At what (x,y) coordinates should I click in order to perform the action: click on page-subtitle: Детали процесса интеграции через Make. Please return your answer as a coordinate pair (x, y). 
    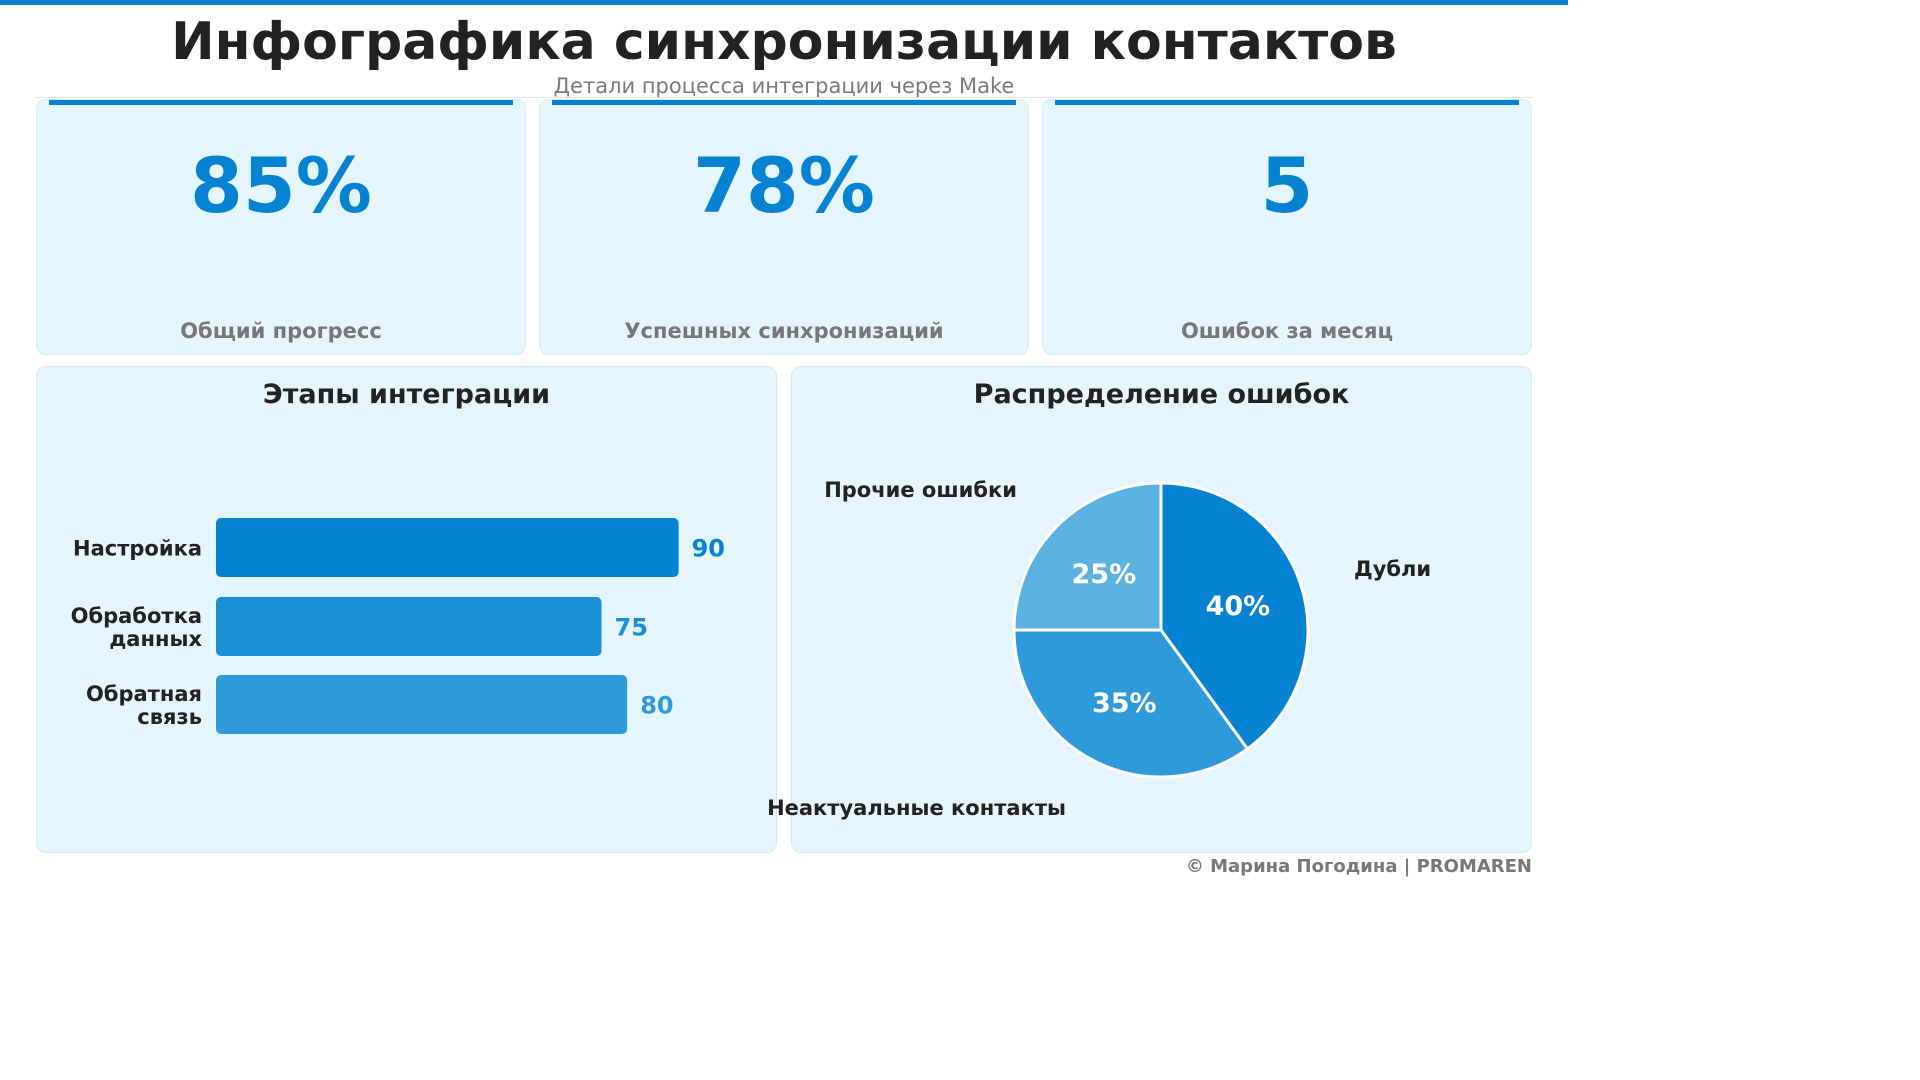
    Looking at the image, I should click on (784, 86).